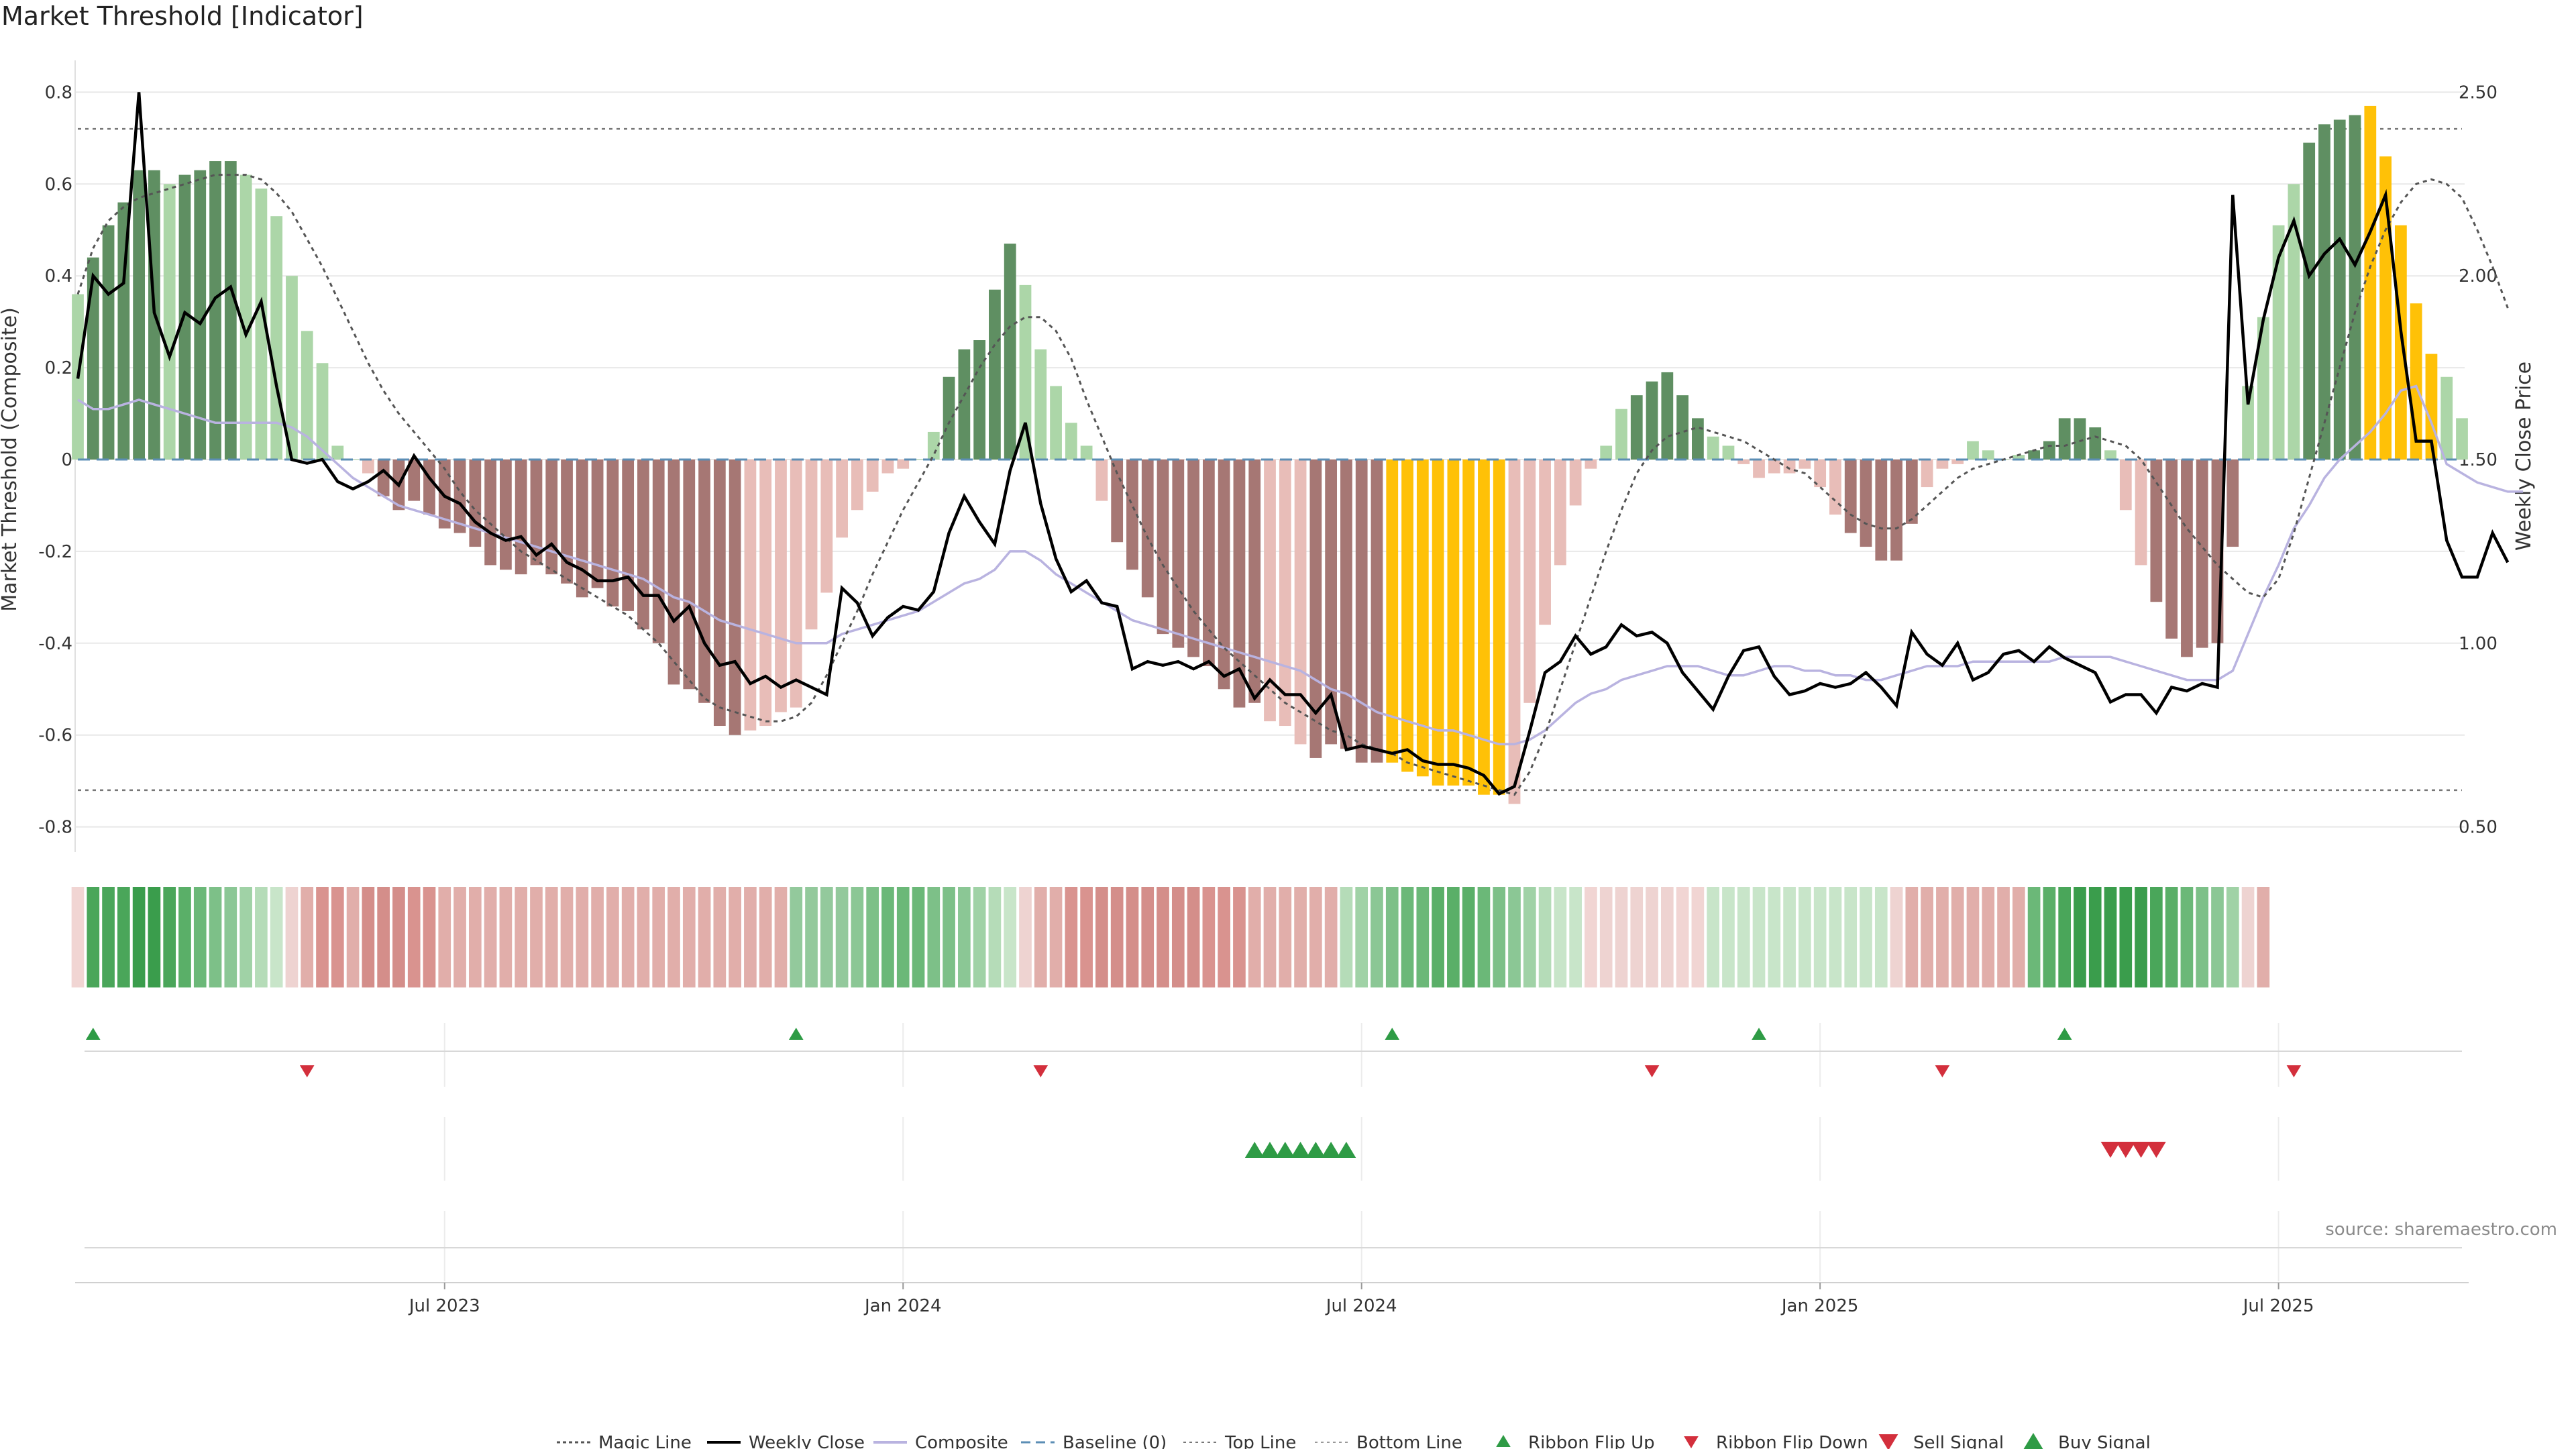 Image resolution: width=2576 pixels, height=1449 pixels. Describe the element at coordinates (645, 1441) in the screenshot. I see `legend-item-label: Magic Line` at that location.